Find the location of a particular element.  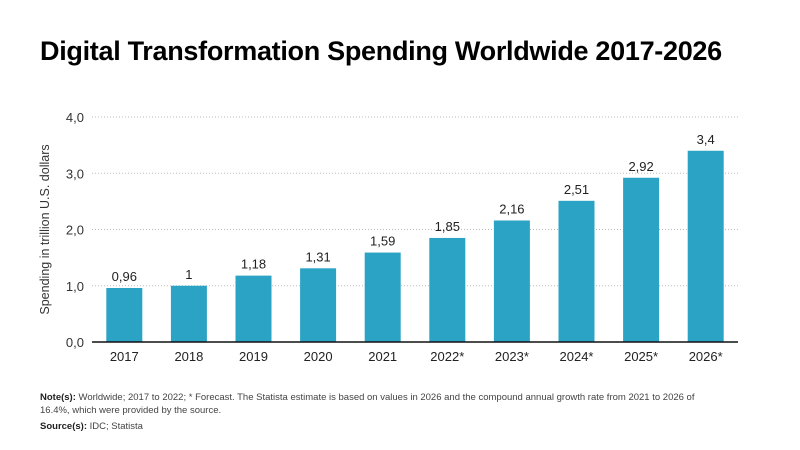

data-label: 2,51 is located at coordinates (576, 189).